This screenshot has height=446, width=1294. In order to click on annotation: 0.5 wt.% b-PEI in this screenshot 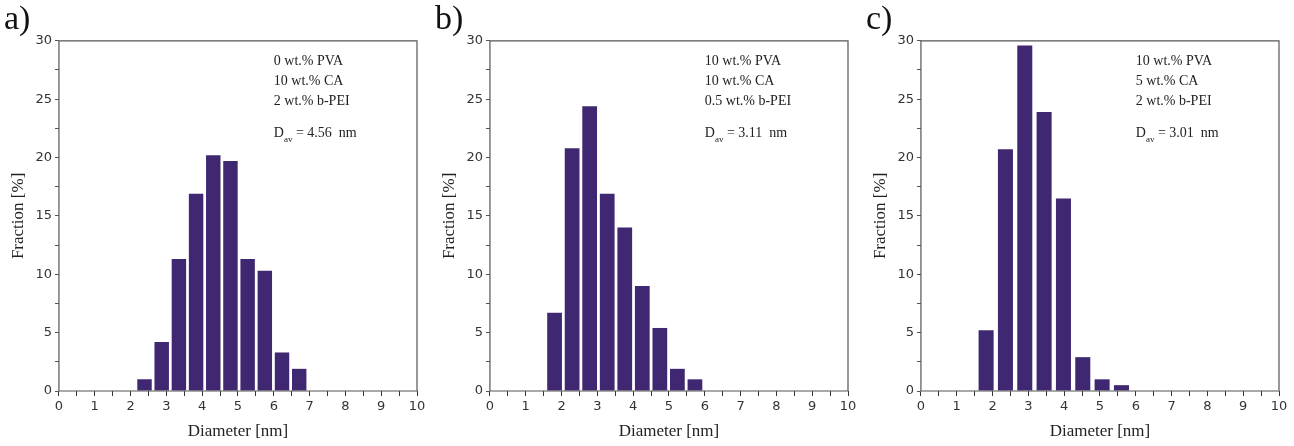, I will do `click(748, 100)`.